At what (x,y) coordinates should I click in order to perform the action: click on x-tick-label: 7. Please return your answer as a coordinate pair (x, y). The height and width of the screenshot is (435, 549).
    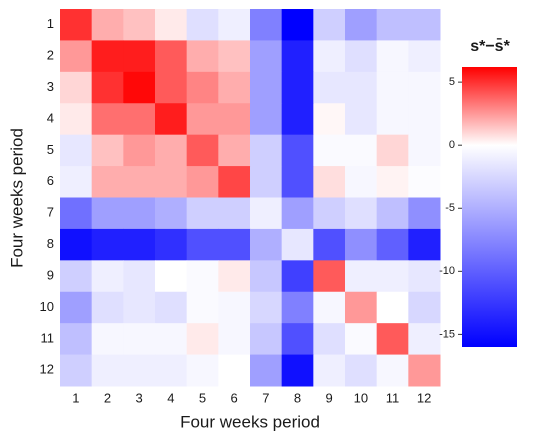
    Looking at the image, I should click on (265, 397).